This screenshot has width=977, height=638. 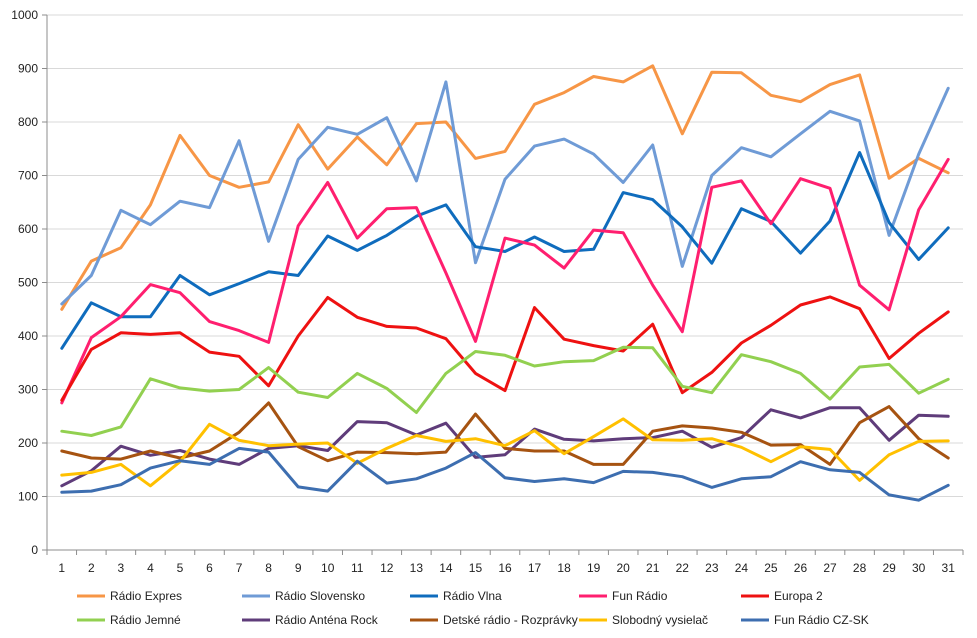 I want to click on y-axis-tick-labels: 0 100 200 300 400 500 600 700 800 900 1000, so click(x=24, y=282).